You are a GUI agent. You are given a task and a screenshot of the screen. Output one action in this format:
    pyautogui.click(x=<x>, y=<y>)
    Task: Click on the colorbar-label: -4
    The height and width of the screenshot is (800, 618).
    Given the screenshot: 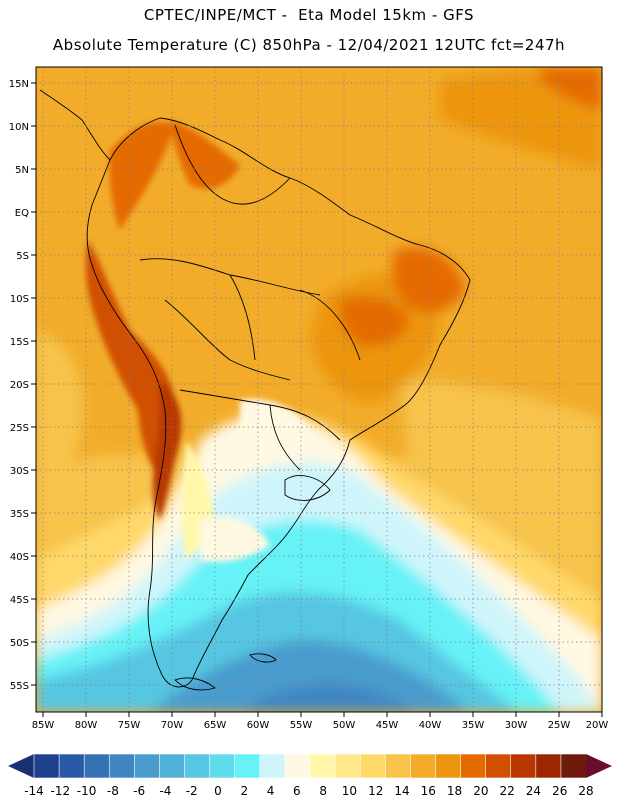 What is the action you would take?
    pyautogui.click(x=165, y=791)
    